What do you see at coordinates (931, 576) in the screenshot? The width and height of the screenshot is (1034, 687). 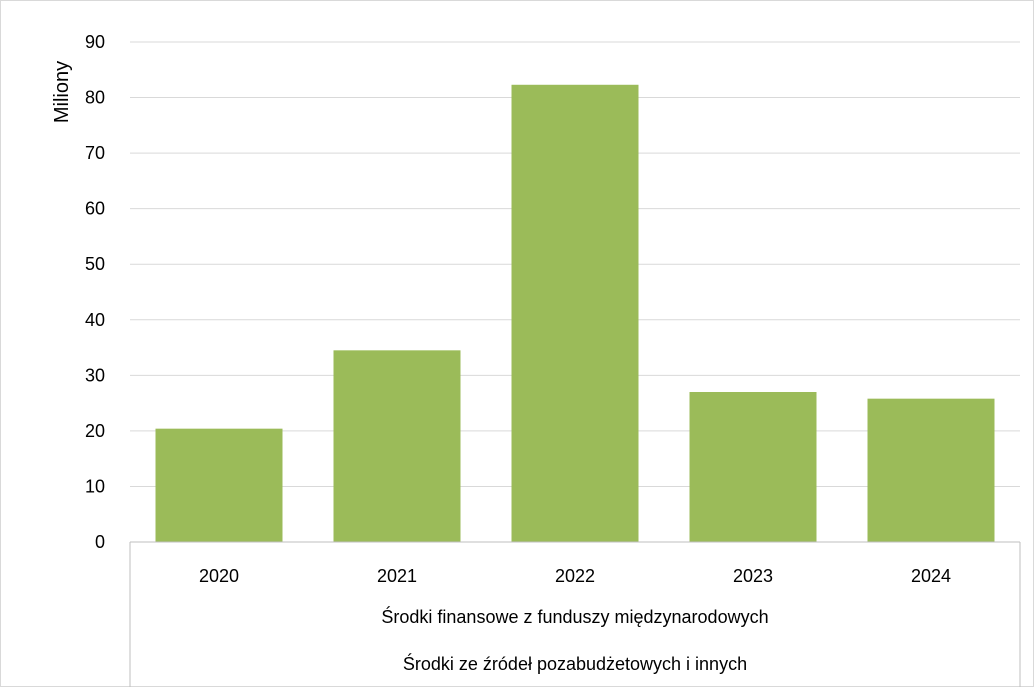 I see `x-tick-label: 2024` at bounding box center [931, 576].